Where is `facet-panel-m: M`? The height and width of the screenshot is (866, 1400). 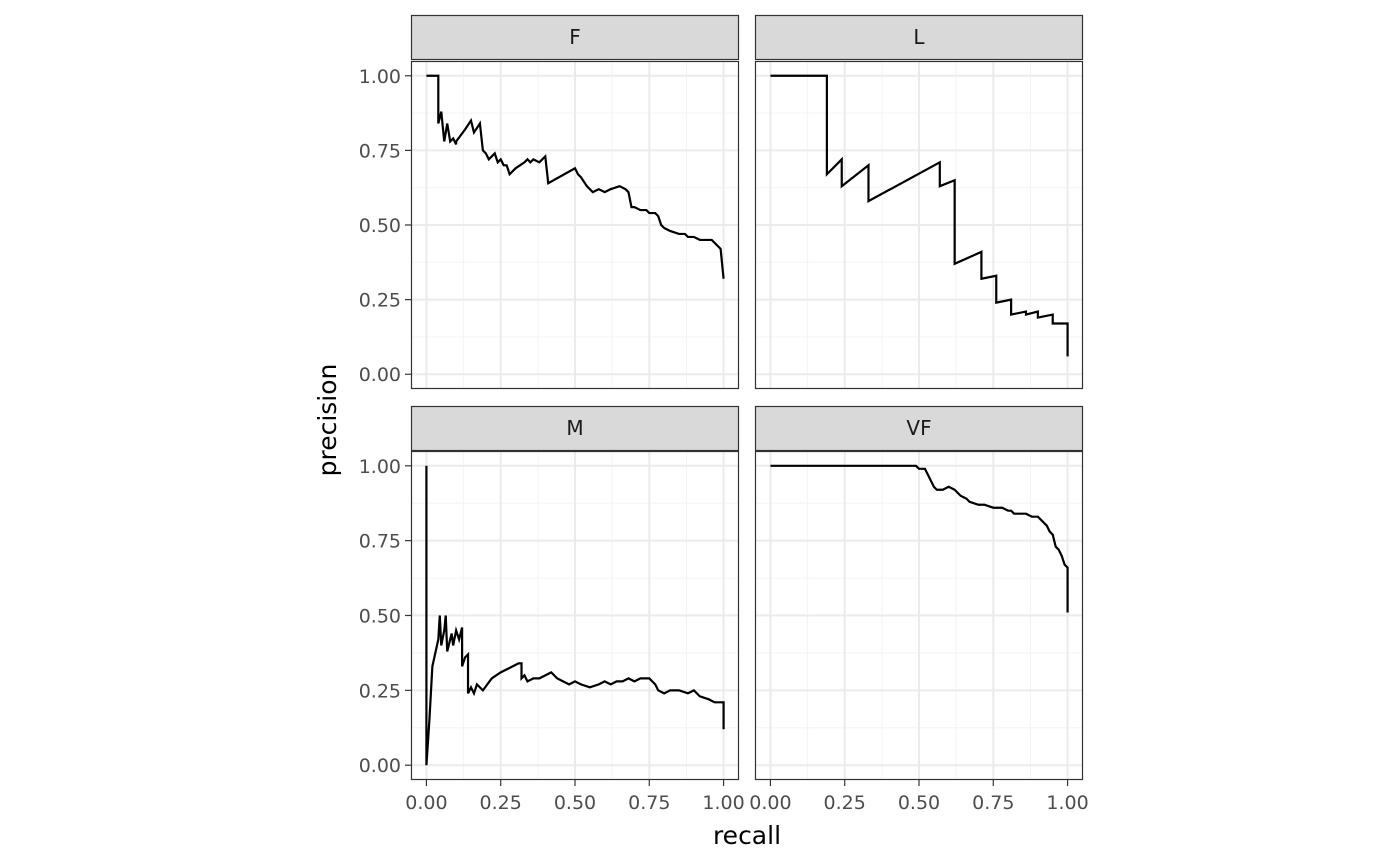 facet-panel-m: M is located at coordinates (575, 593).